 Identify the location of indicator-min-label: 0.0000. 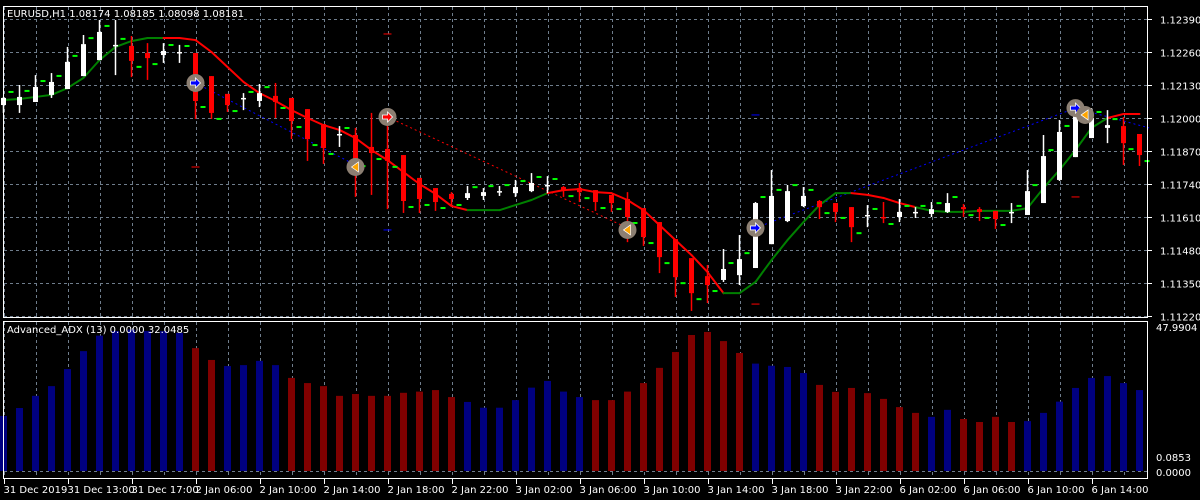
(1173, 473).